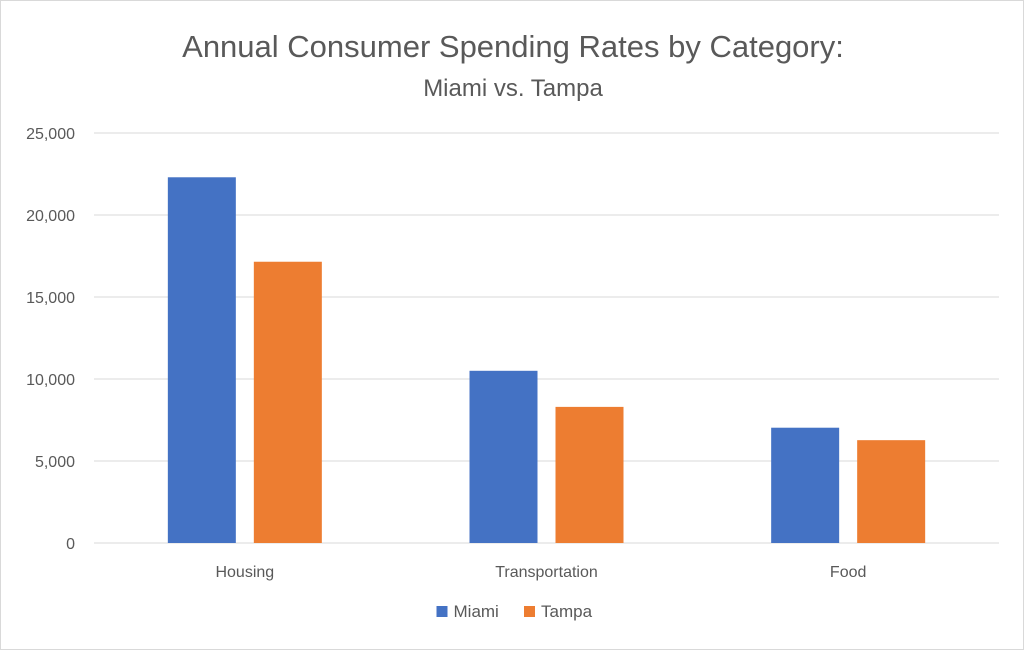 The image size is (1024, 651). Describe the element at coordinates (513, 88) in the screenshot. I see `chart-subtitle: Miami vs. Tampa` at that location.